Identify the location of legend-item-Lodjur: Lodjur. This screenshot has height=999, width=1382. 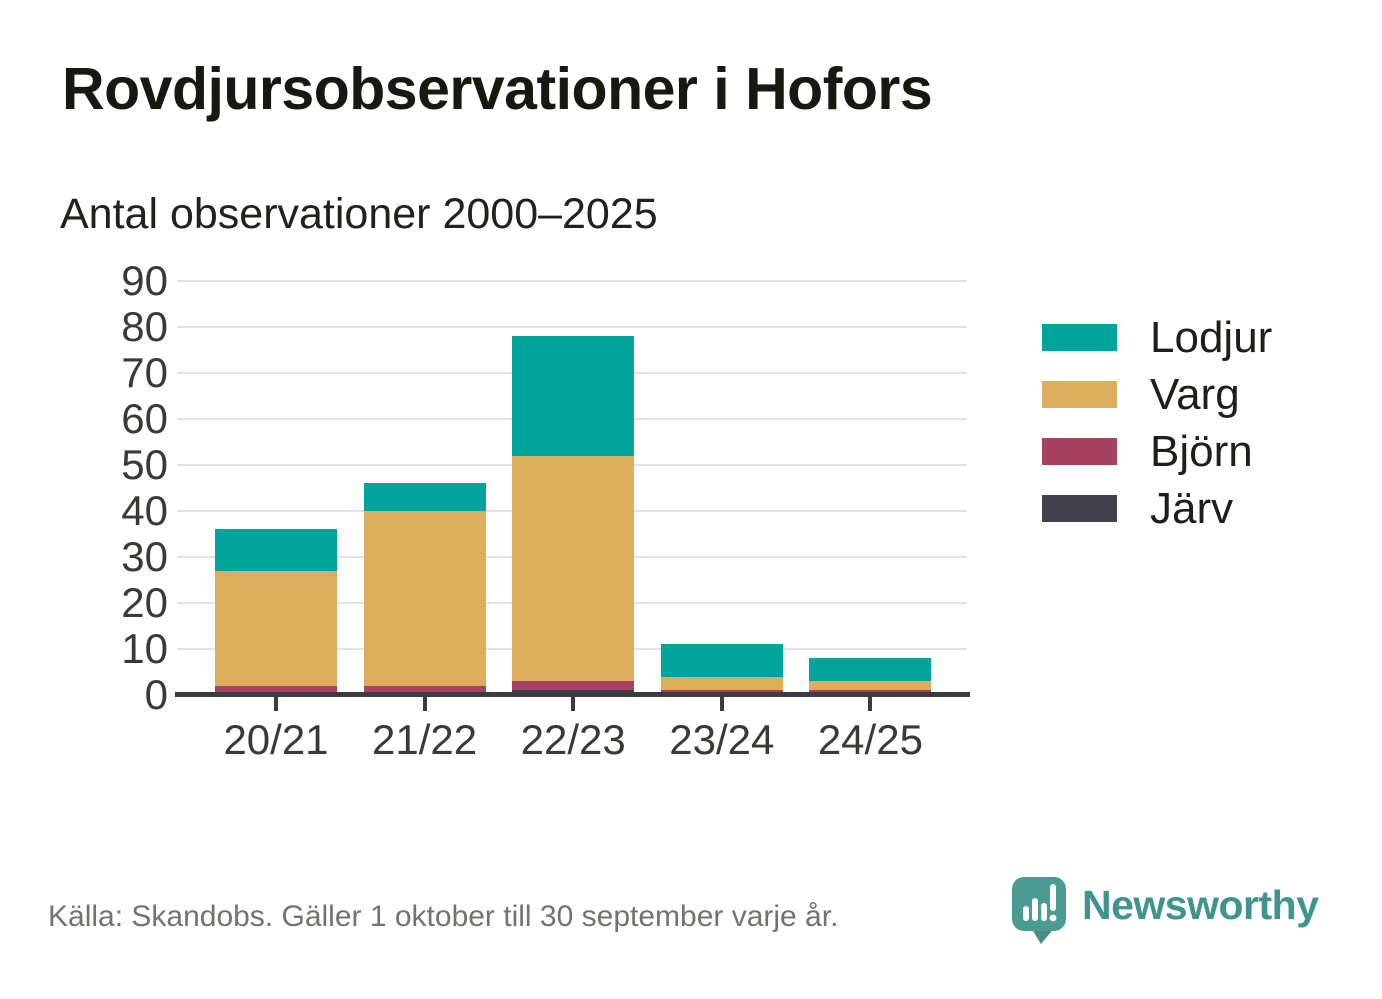
(1157, 337).